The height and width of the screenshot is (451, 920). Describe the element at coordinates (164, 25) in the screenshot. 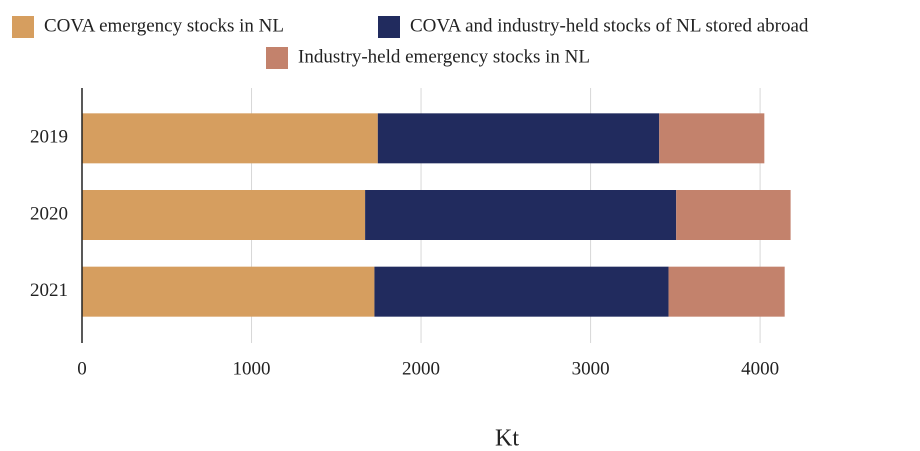

I see `legend-label: COVA emergency stocks in NL` at that location.